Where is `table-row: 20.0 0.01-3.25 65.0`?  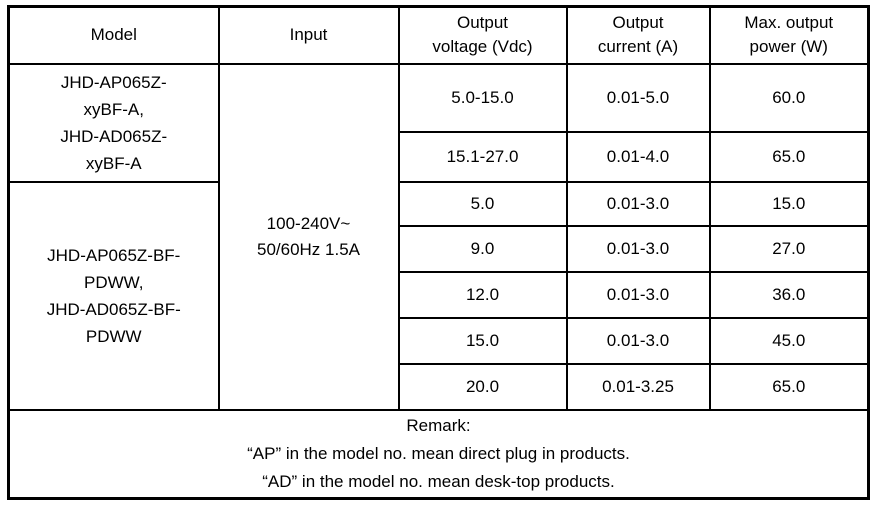 table-row: 20.0 0.01-3.25 65.0 is located at coordinates (439, 386).